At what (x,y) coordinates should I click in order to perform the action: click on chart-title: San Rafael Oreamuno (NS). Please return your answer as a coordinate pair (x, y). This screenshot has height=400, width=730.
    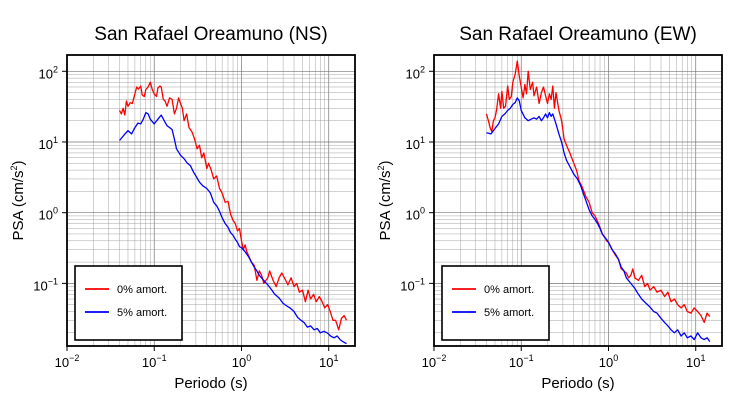
    Looking at the image, I should click on (210, 34).